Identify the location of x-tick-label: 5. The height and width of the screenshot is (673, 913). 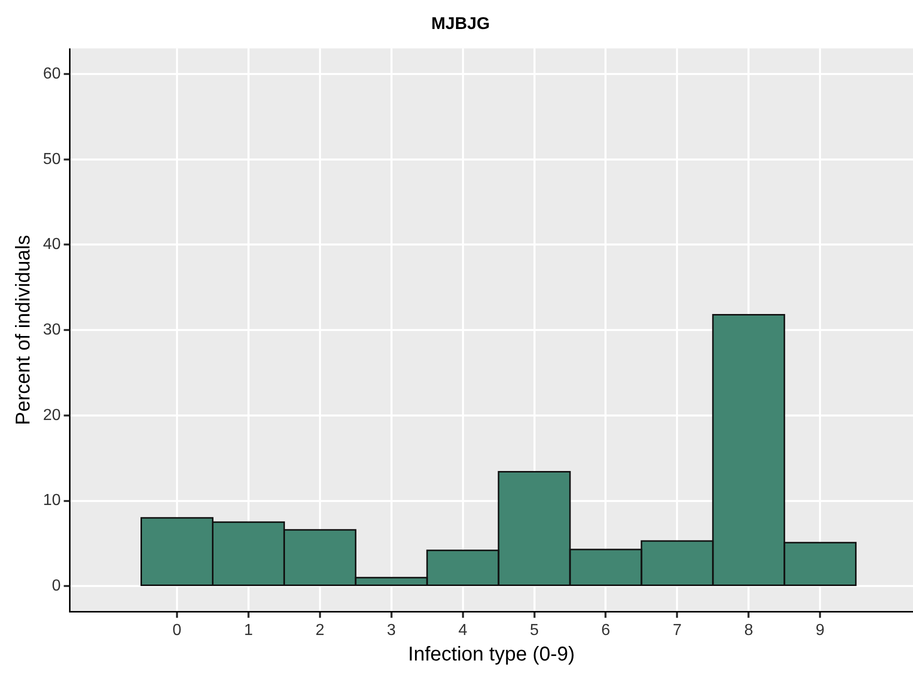
(534, 630).